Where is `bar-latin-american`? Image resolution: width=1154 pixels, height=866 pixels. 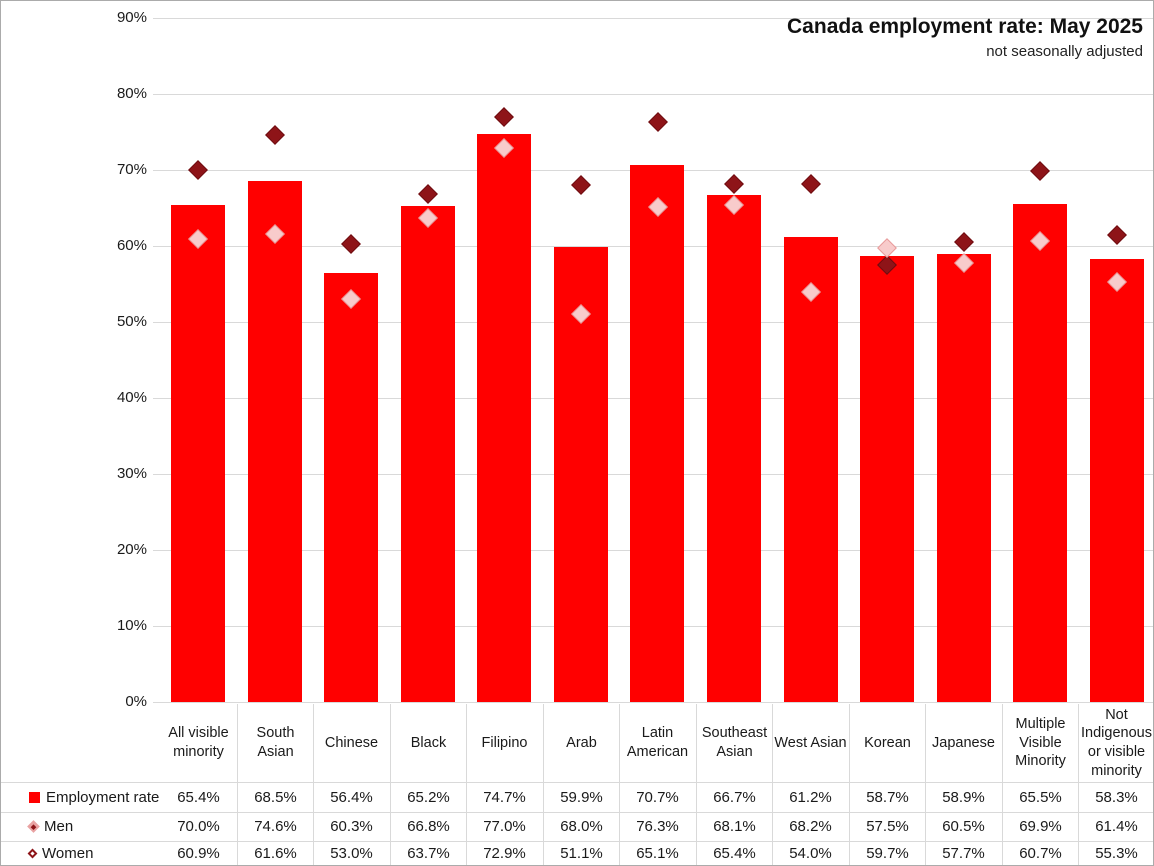 bar-latin-american is located at coordinates (657, 433).